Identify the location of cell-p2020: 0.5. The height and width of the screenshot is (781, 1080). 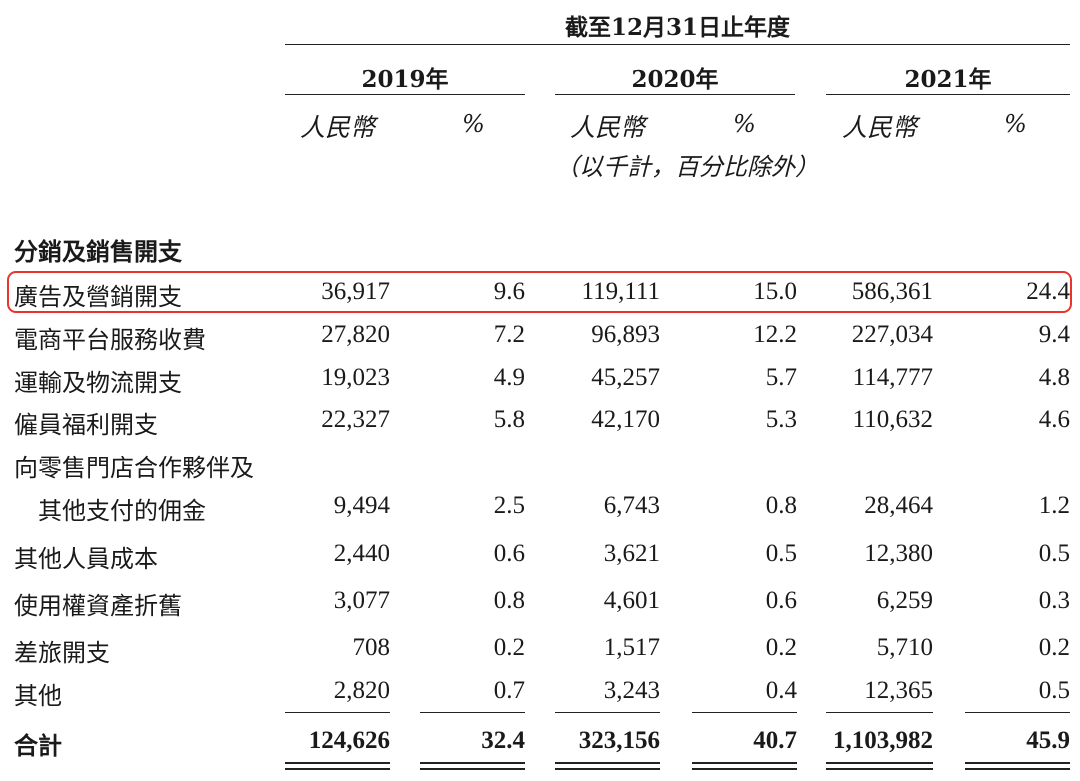
(781, 553).